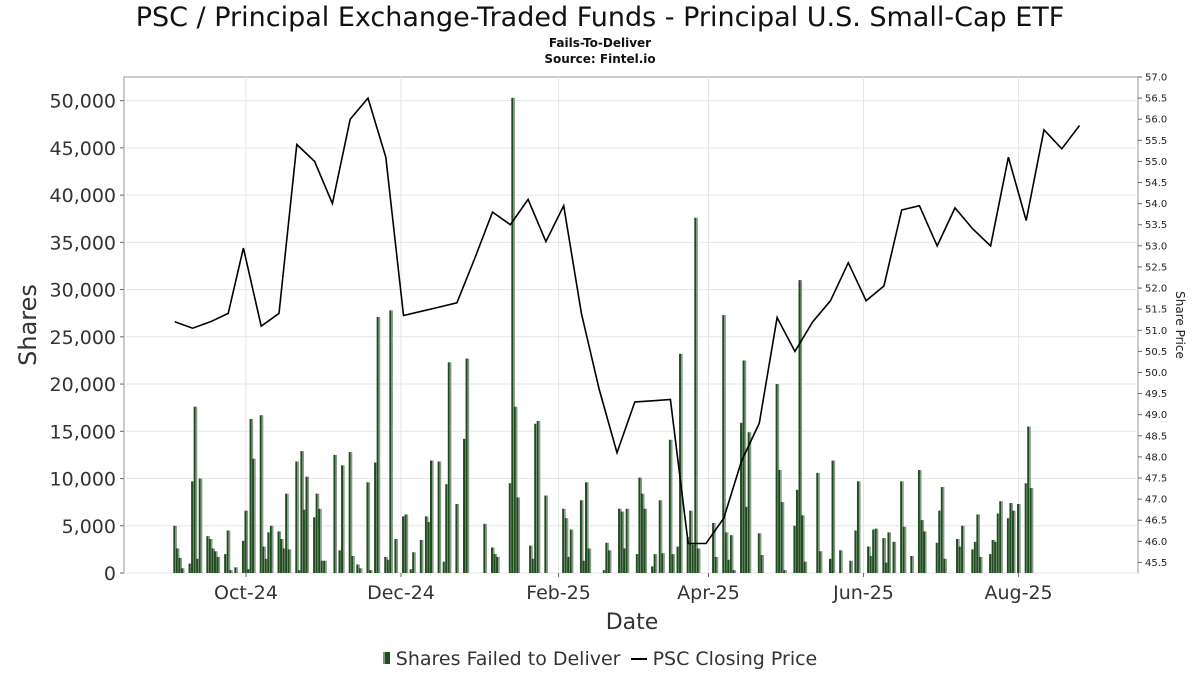 This screenshot has height=675, width=1200. Describe the element at coordinates (83, 338) in the screenshot. I see `y-tick-label: 25,000` at that location.